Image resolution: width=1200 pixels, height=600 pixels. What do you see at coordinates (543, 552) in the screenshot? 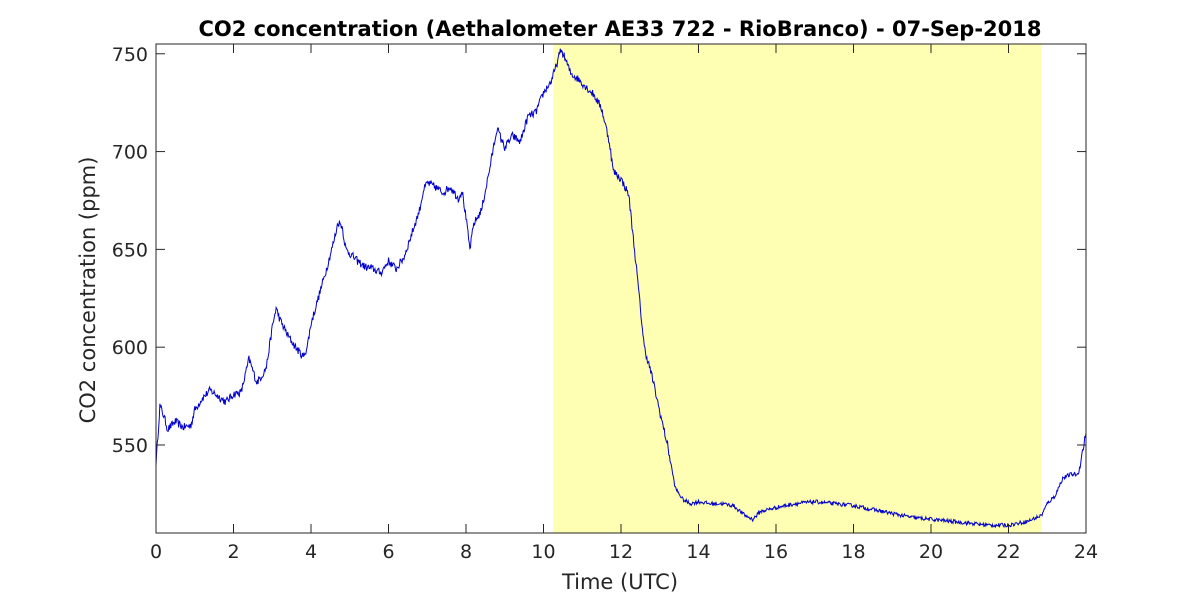
I see `x-tick-label: 10` at bounding box center [543, 552].